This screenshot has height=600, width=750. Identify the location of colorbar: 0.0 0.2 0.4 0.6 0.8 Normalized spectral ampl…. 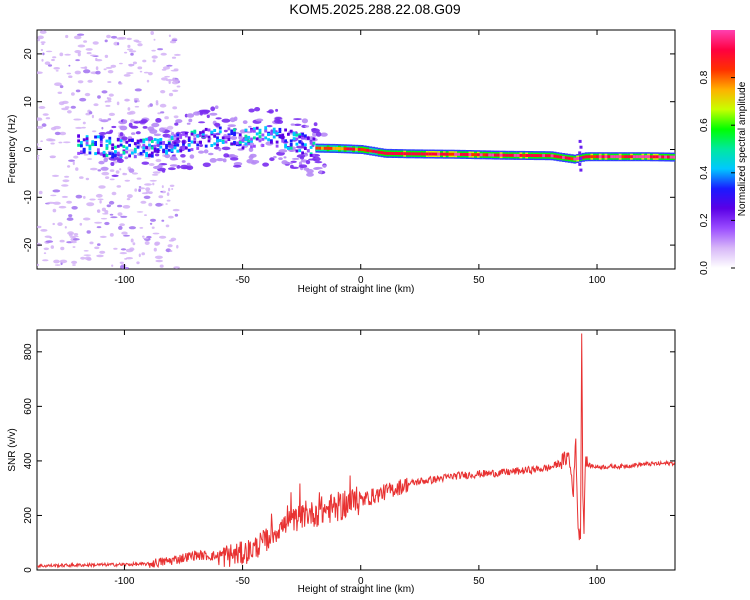
(723, 152).